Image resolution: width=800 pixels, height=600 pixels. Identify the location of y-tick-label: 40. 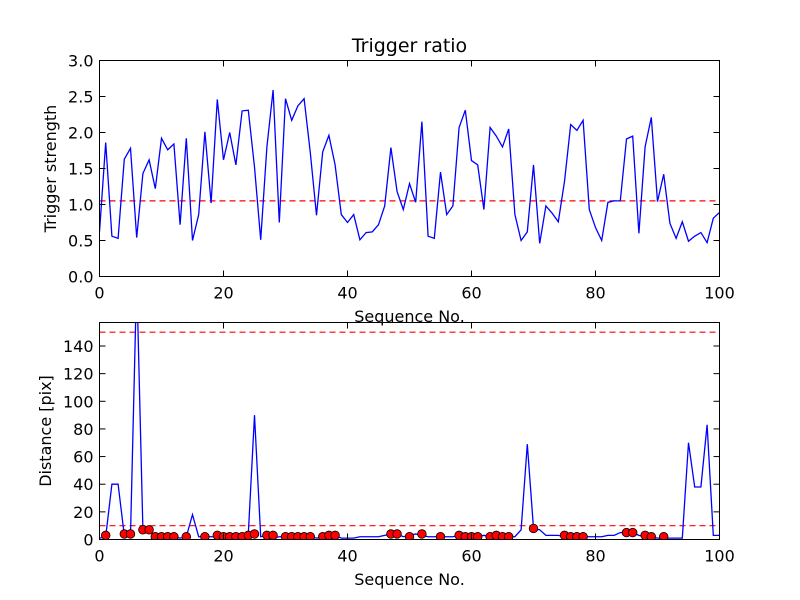
(83, 484).